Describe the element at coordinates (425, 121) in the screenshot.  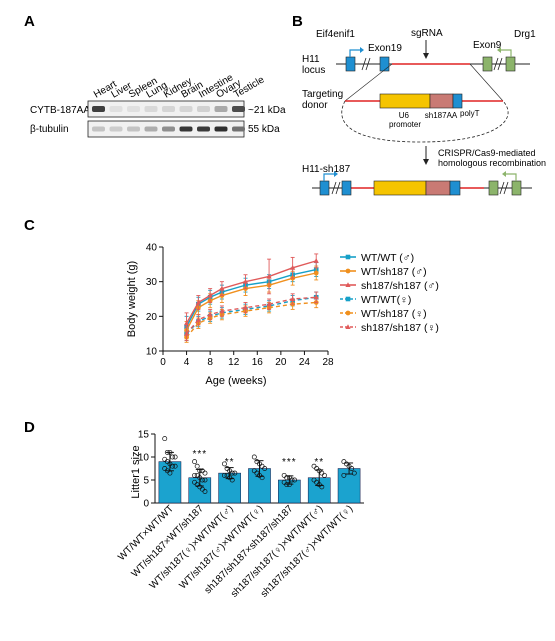
I see `donor-plasmid-outline` at that location.